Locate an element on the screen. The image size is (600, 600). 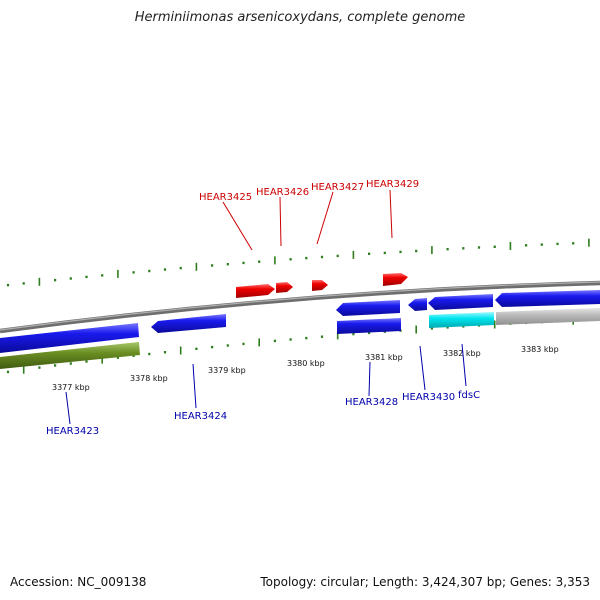
gene-hear3428 is located at coordinates (369, 326).